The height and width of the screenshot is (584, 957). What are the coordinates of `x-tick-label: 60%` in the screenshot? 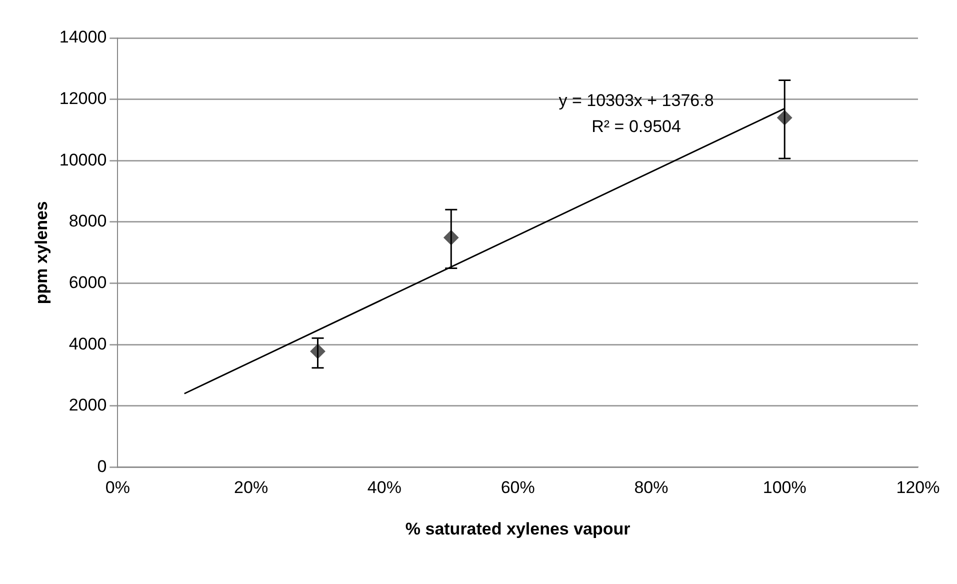 It's located at (517, 488).